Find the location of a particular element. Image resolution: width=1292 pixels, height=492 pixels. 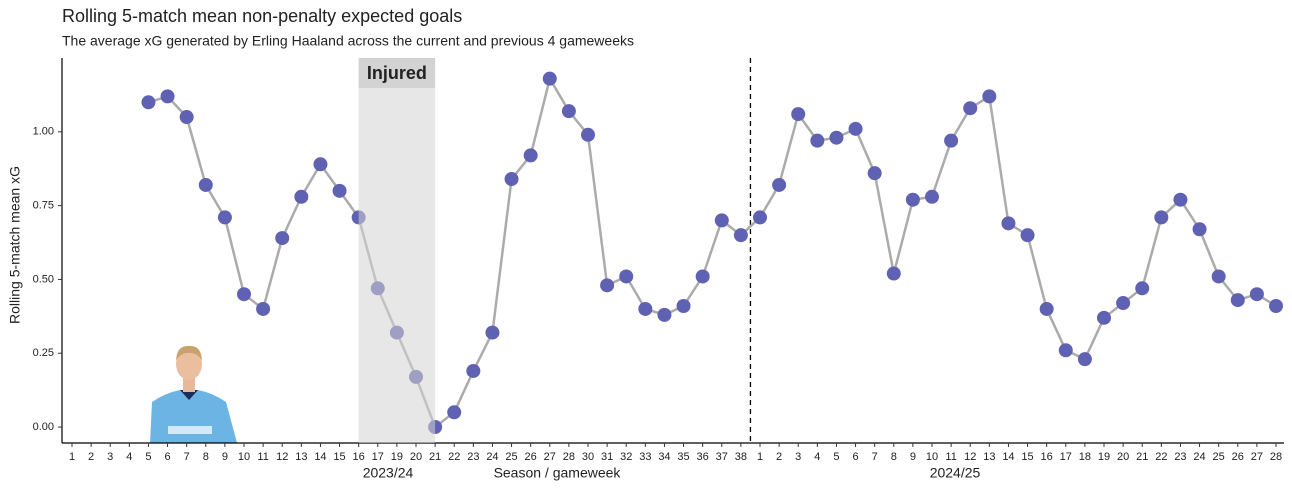

x-tick-label: 6 is located at coordinates (855, 457).